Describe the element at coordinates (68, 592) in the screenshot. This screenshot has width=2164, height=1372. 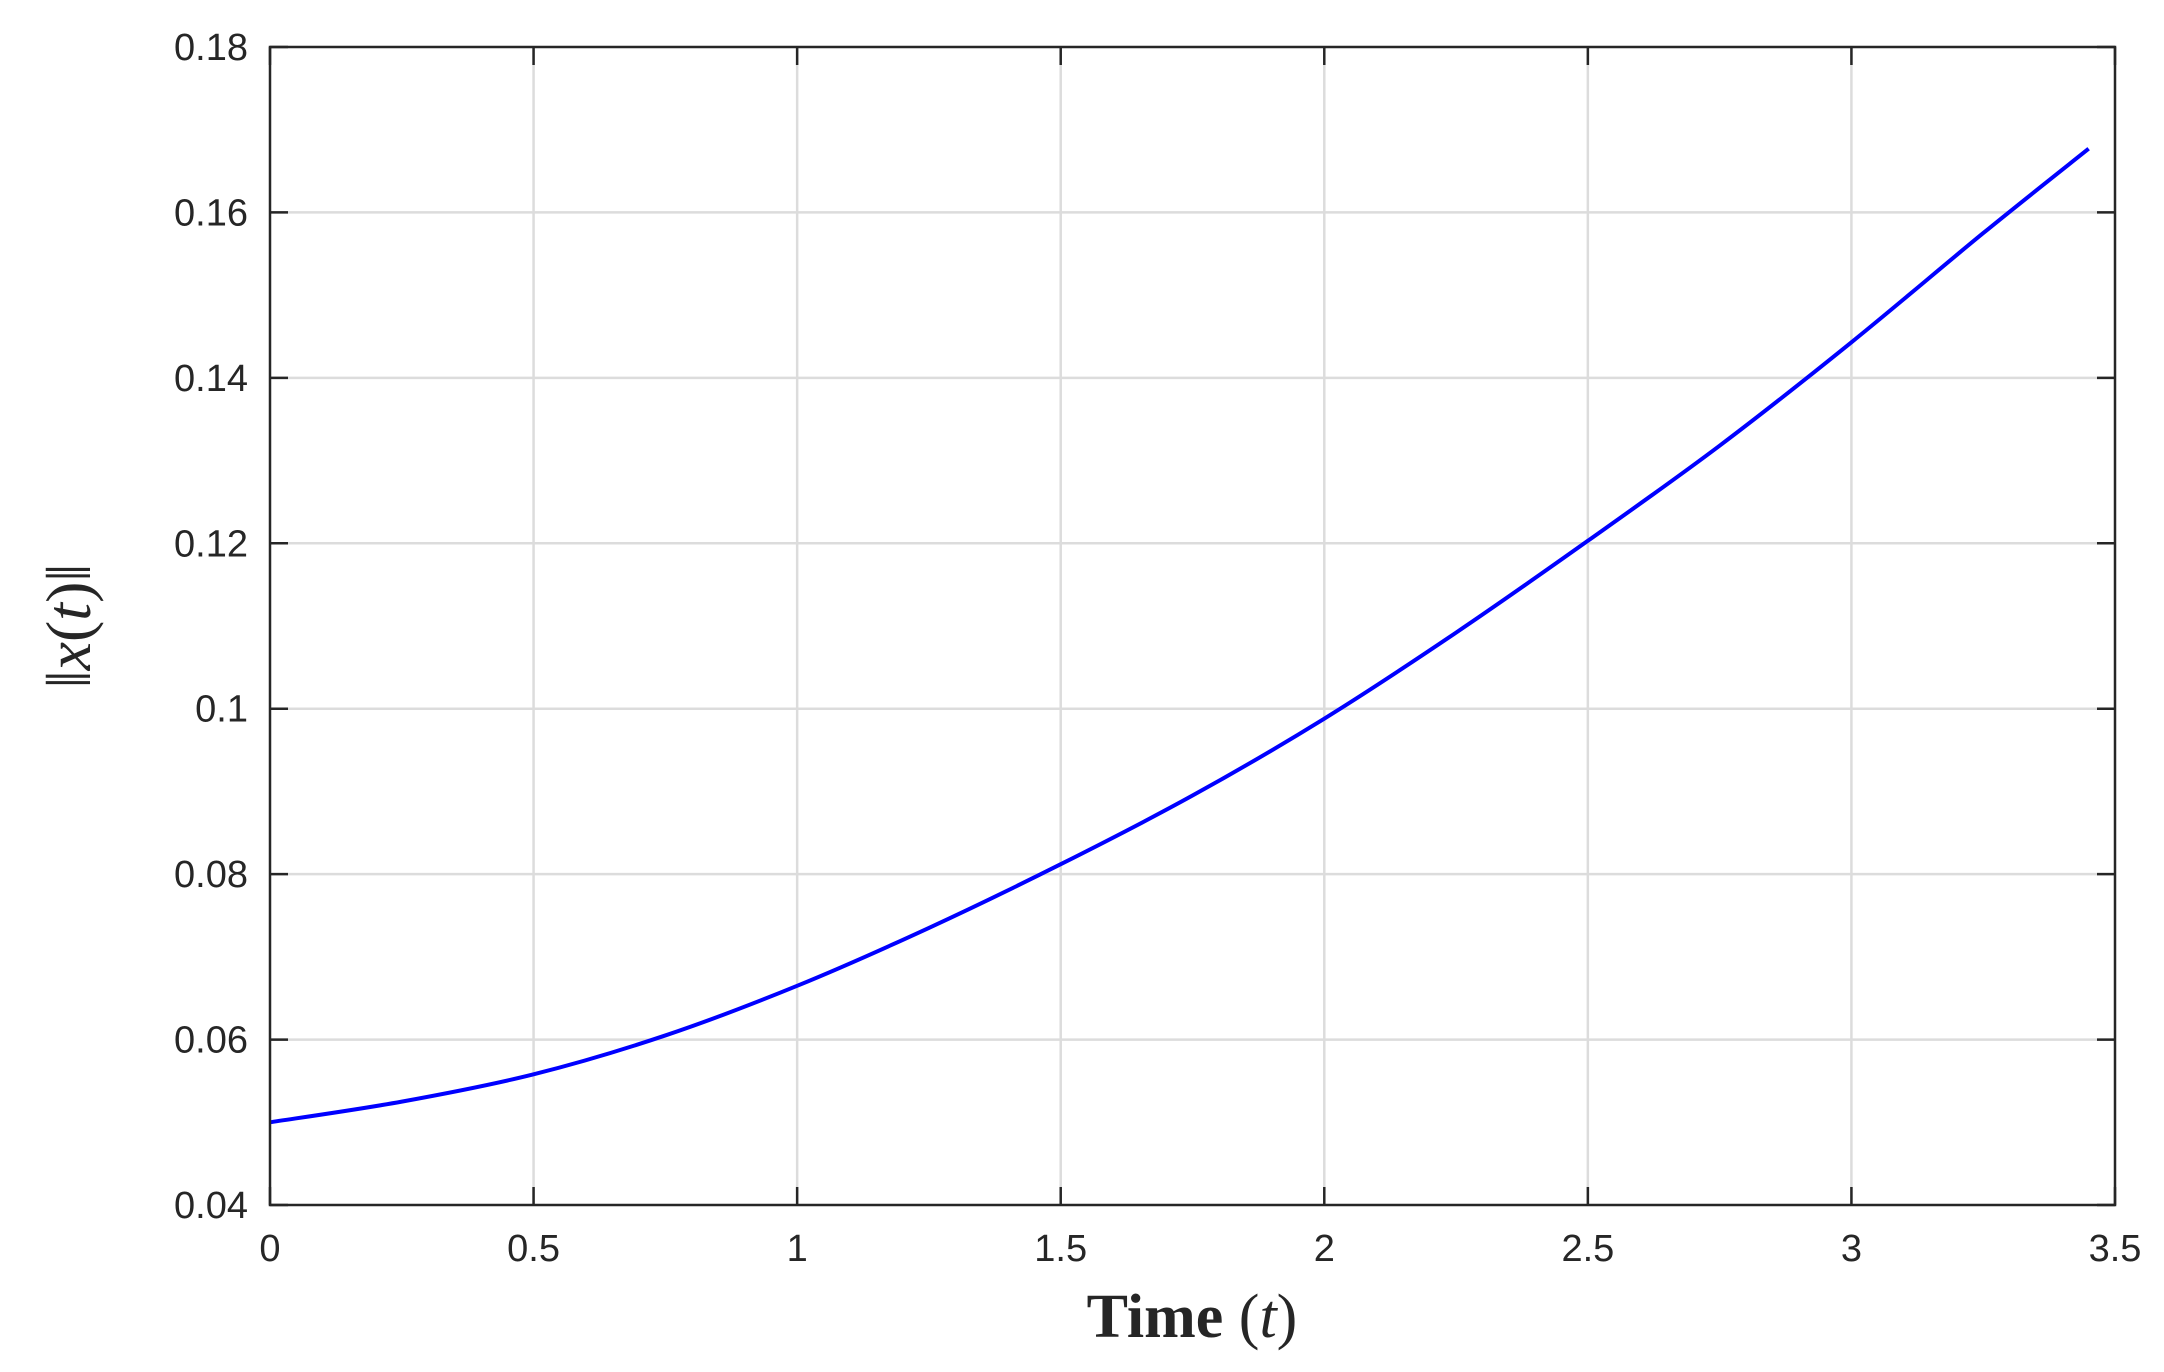
I see `y-axis-label-close-paren: )` at that location.